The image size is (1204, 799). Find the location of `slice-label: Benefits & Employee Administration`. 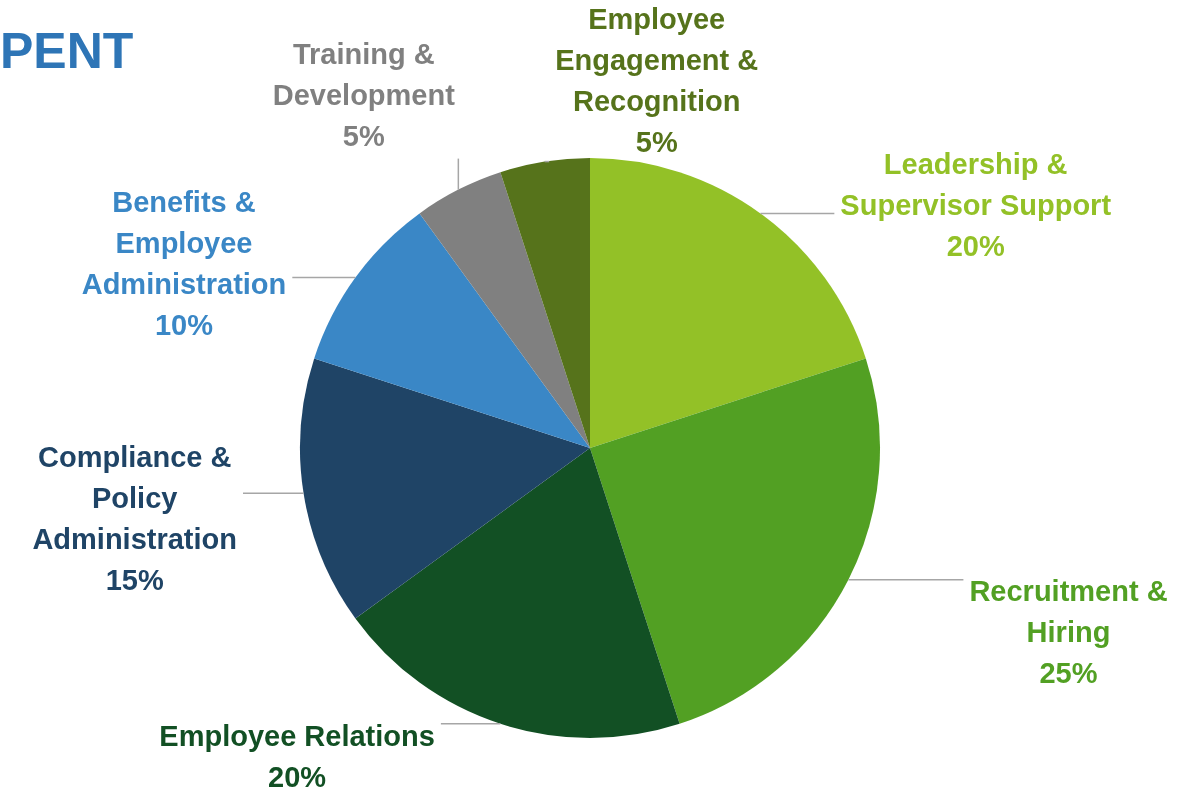

slice-label: Benefits & Employee Administration is located at coordinates (184, 242).